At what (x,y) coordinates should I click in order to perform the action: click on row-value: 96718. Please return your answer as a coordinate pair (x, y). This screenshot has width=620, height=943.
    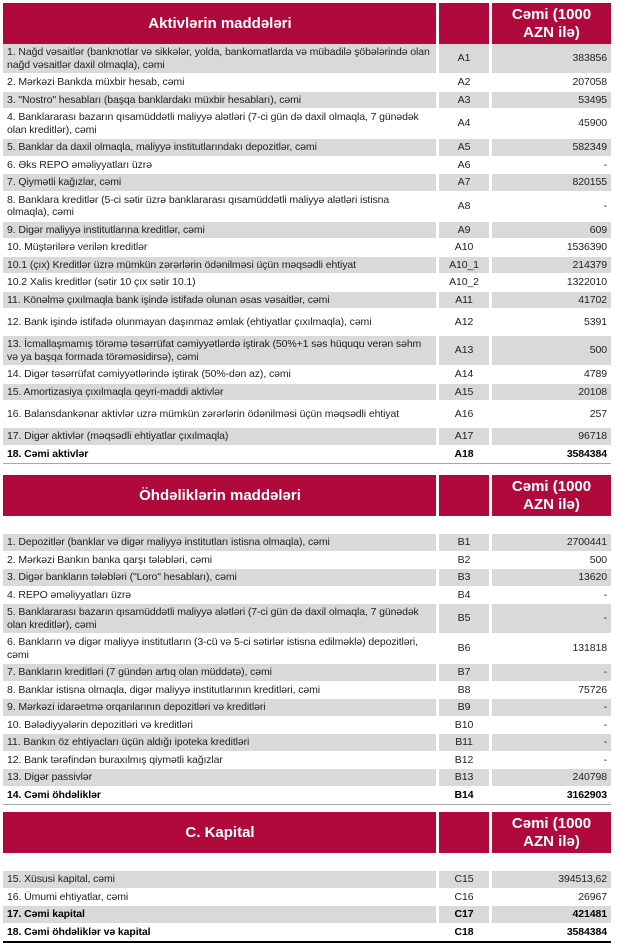
    Looking at the image, I should click on (550, 436).